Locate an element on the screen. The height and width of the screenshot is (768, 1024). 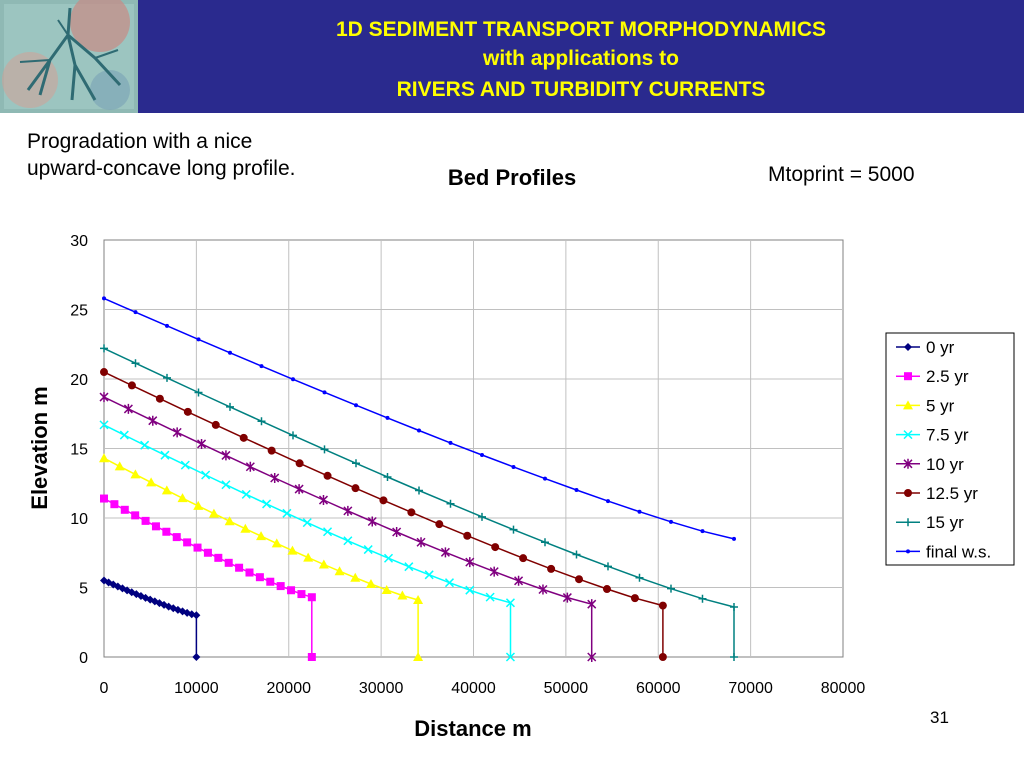
series-2-5-yr is located at coordinates (208, 577).